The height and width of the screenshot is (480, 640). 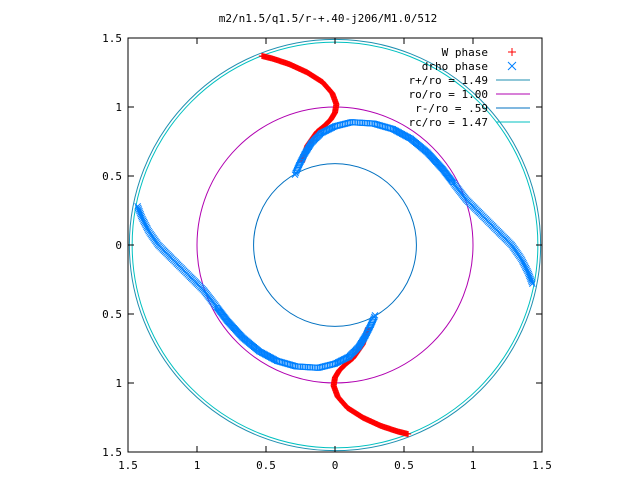 I want to click on legend-label: rc/ro = 1.47, so click(x=448, y=122).